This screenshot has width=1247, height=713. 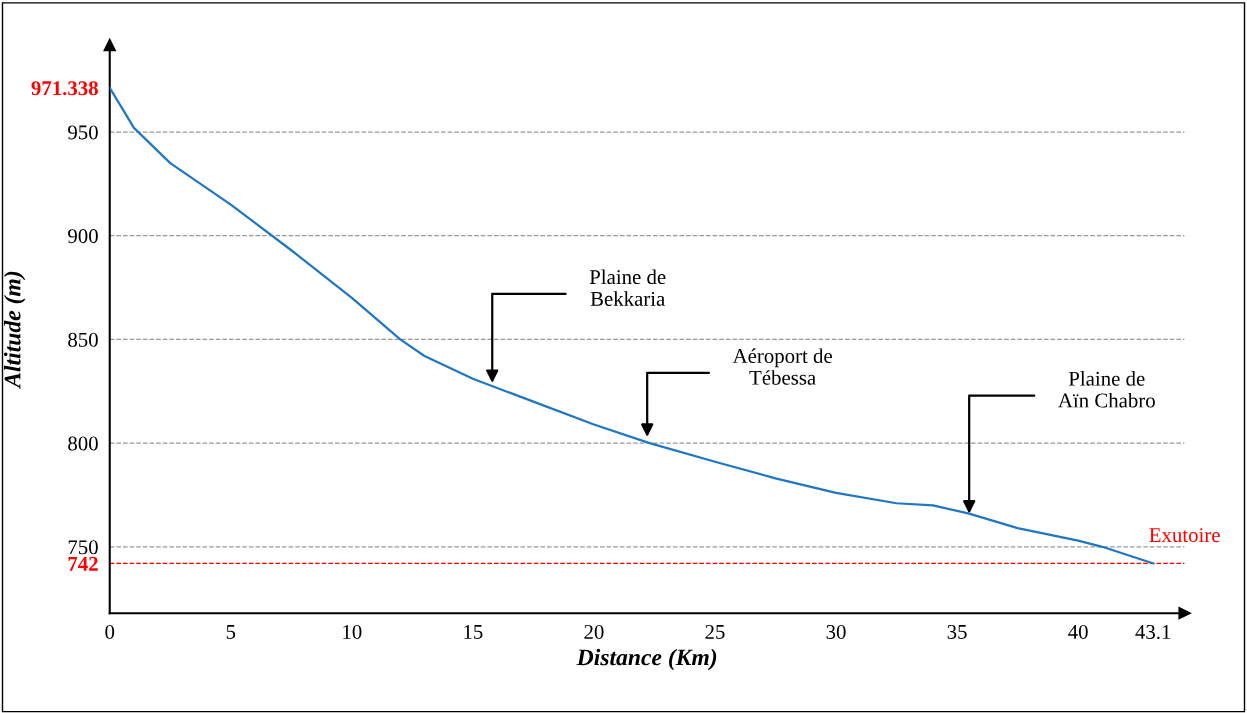 I want to click on x-tick-label: 20, so click(x=594, y=631).